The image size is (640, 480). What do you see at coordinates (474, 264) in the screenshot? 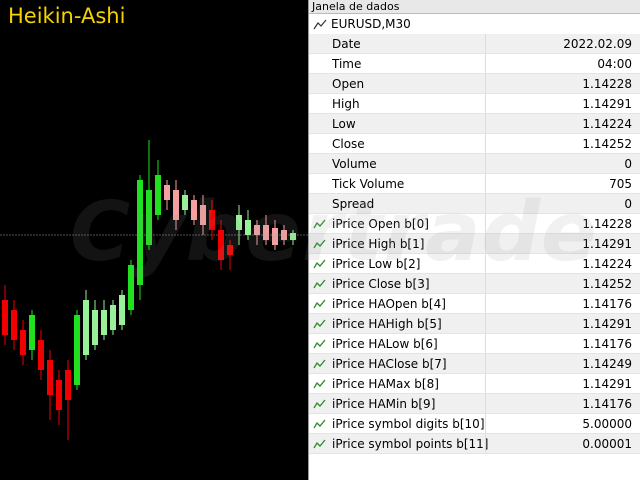
I see `data-row: iPrice Low b[2] 1.14224` at bounding box center [474, 264].